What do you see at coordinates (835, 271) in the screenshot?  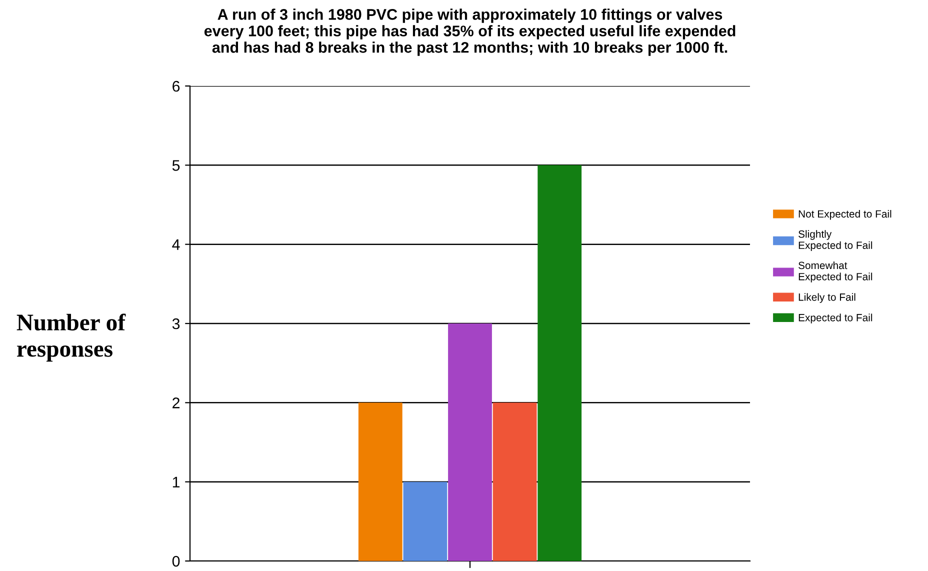 I see `legend-label: Somewhat Expected to Fail` at bounding box center [835, 271].